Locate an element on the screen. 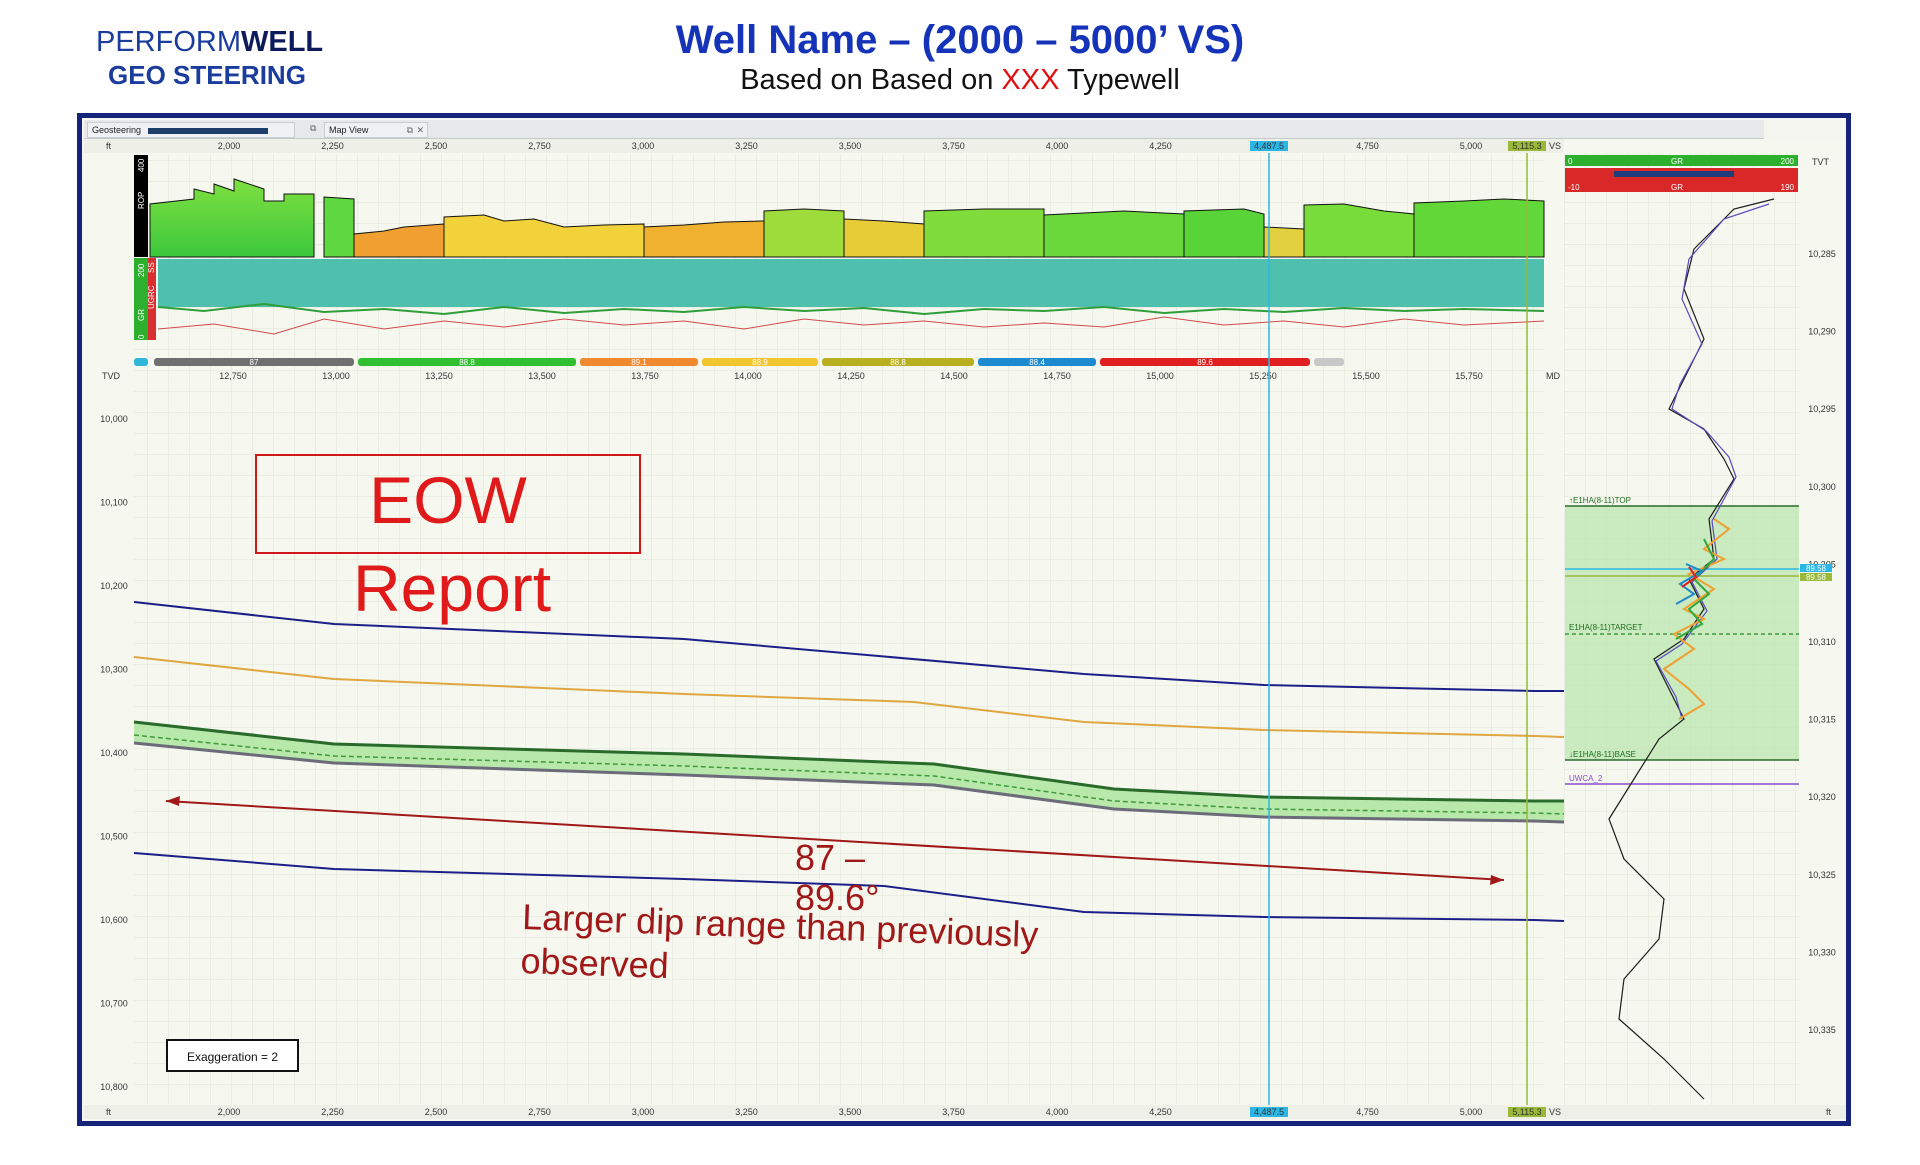 This screenshot has height=1165, width=1920. top-axis-tick: 3,250 is located at coordinates (746, 146).